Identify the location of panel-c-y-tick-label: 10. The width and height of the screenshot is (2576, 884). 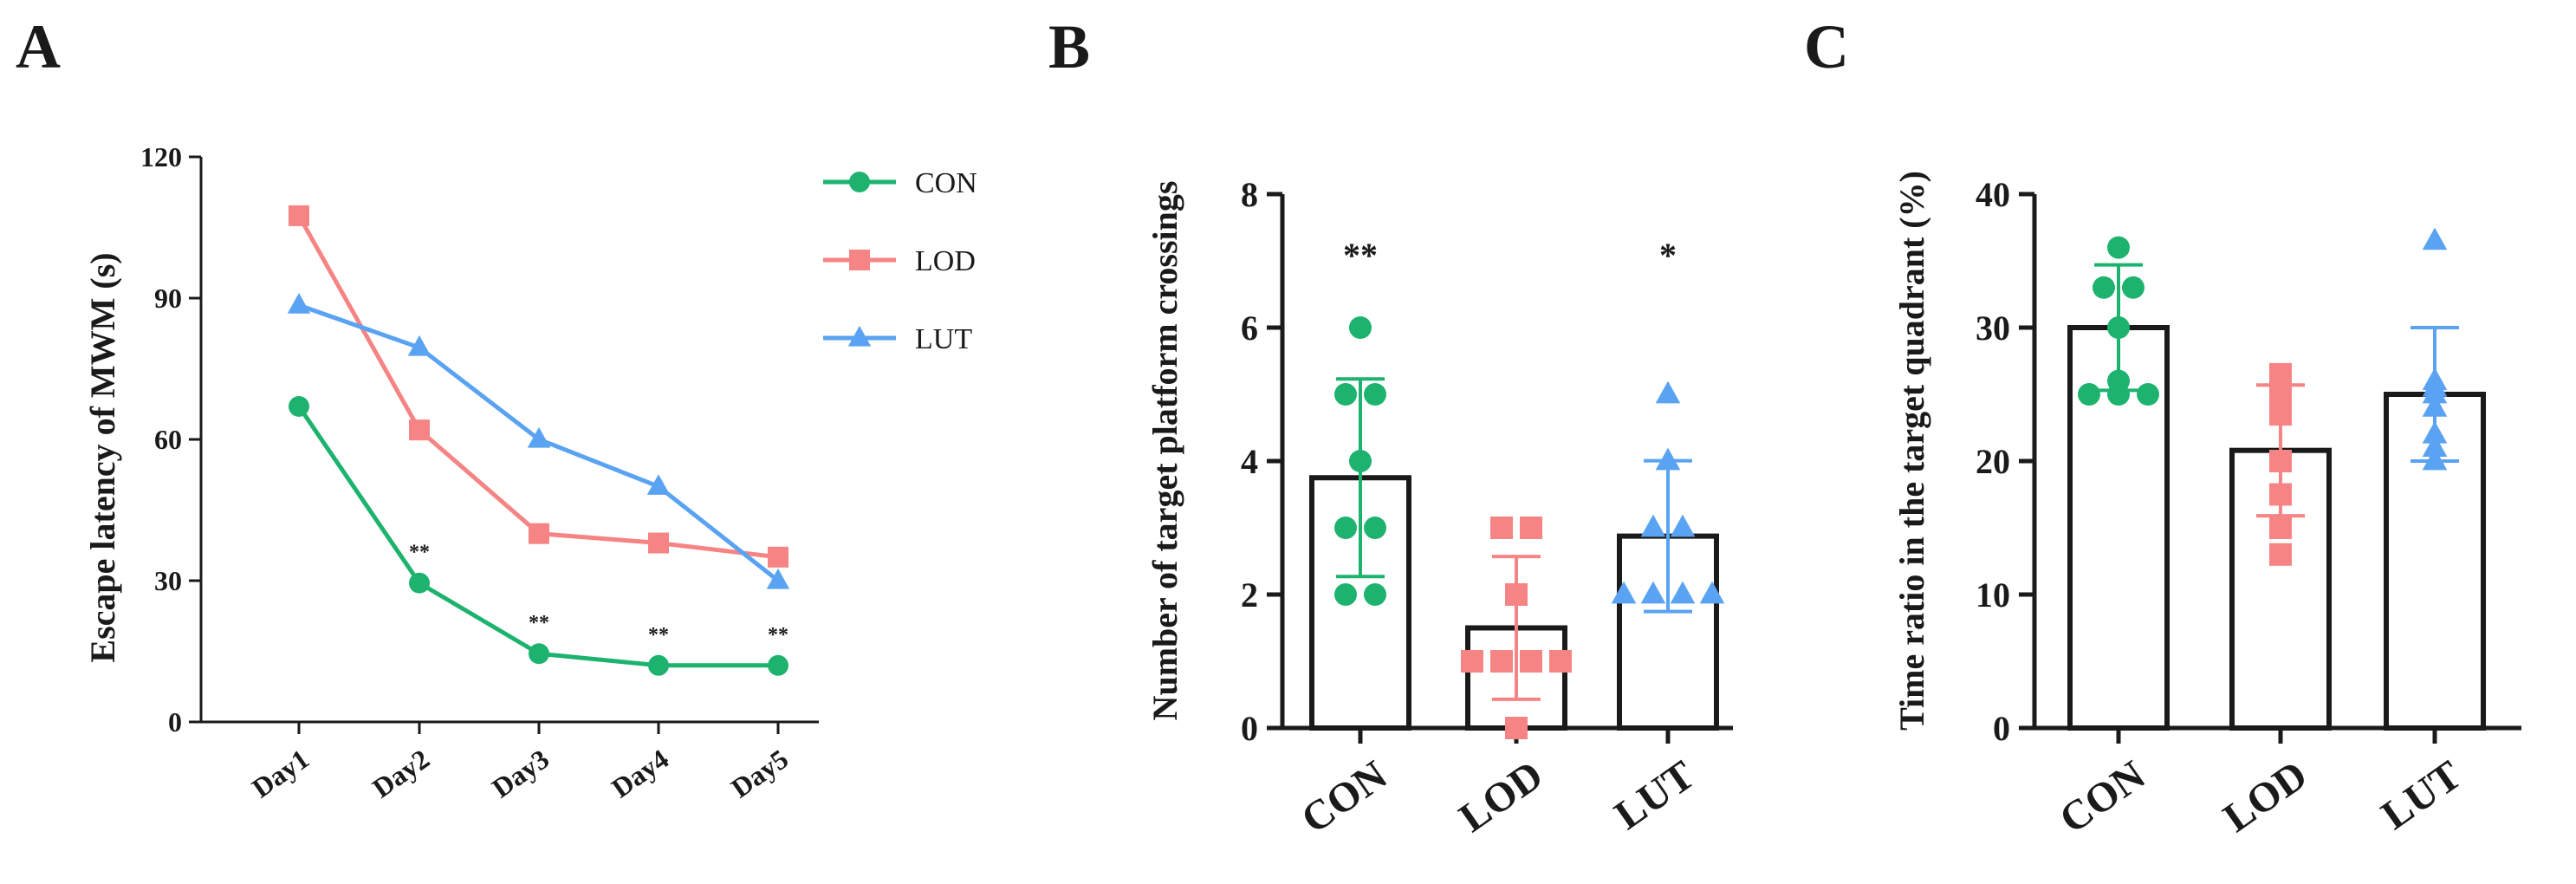
(1993, 594).